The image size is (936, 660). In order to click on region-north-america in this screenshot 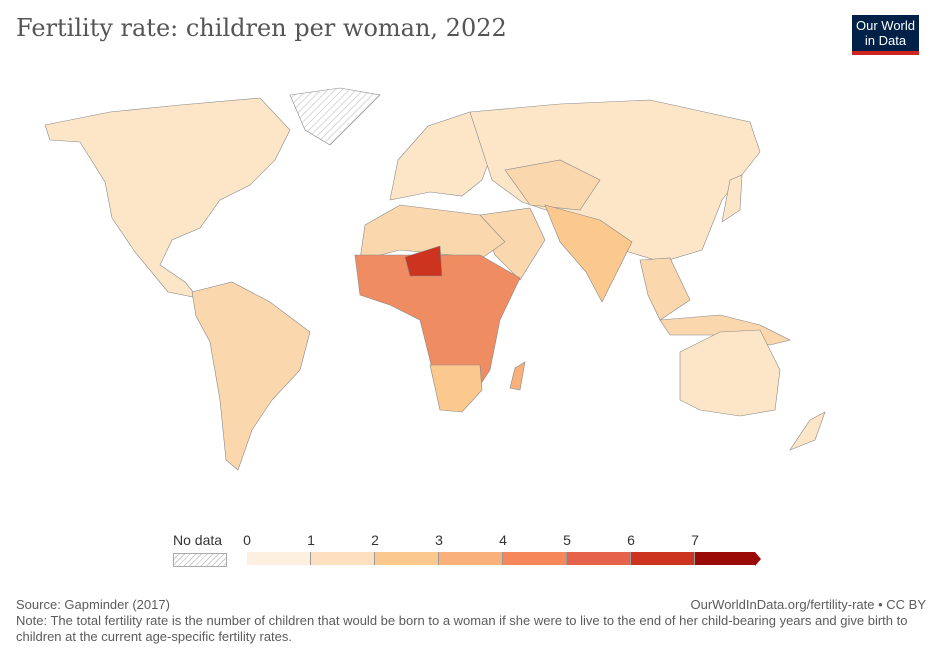, I will do `click(167, 198)`.